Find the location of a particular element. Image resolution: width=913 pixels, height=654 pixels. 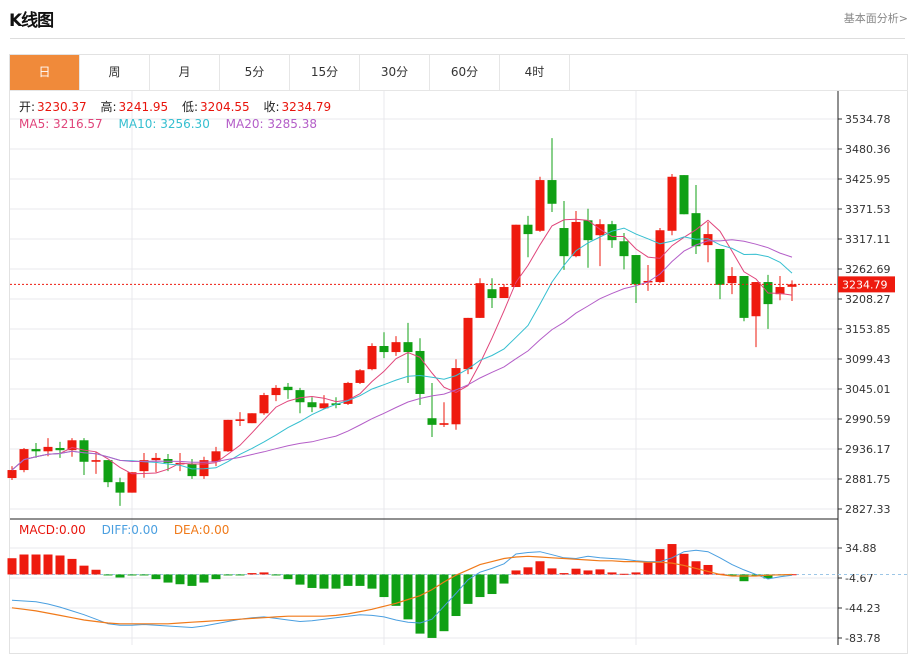

tab-30min: 30分 is located at coordinates (395, 72).